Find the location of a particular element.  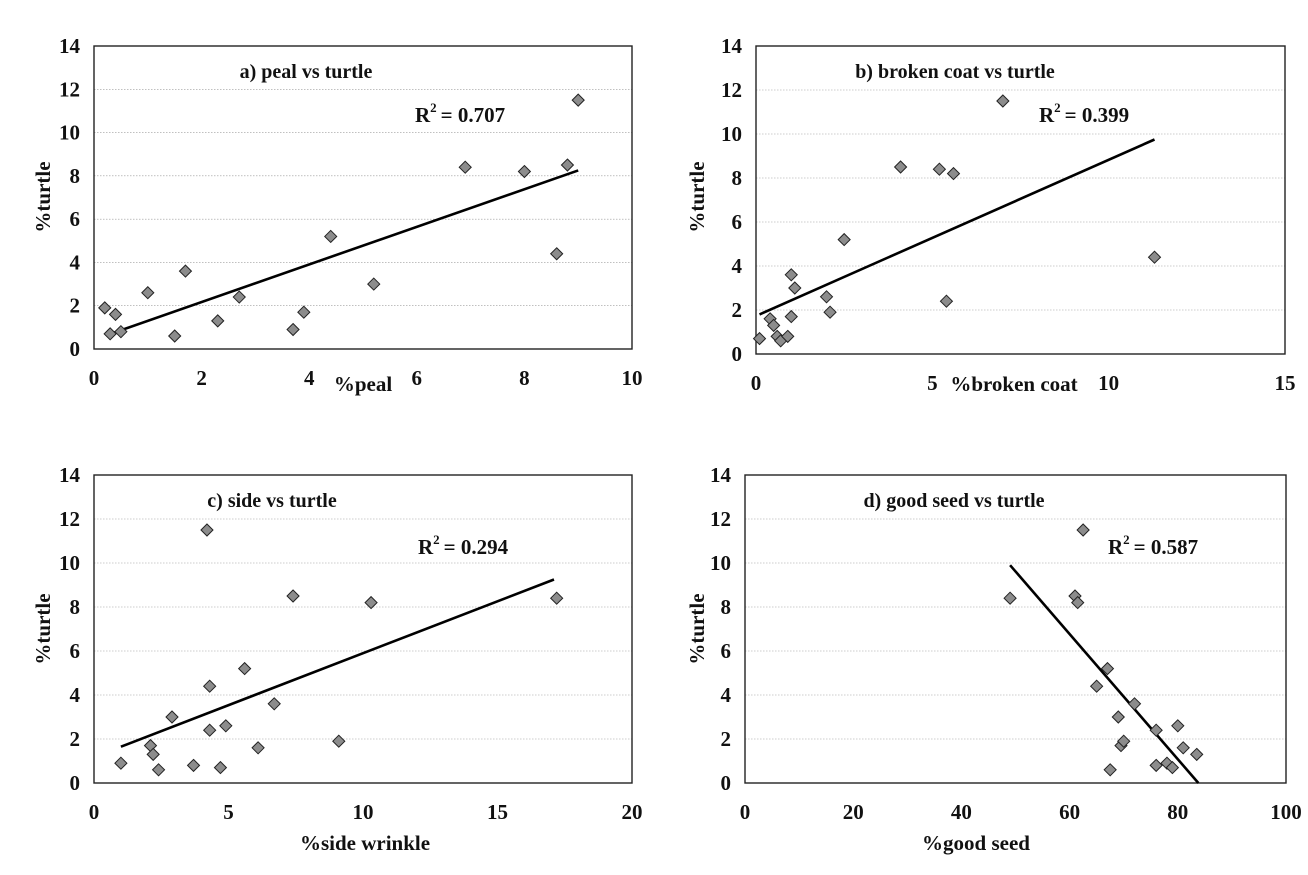

x-tick-label: 15 is located at coordinates (1285, 383).